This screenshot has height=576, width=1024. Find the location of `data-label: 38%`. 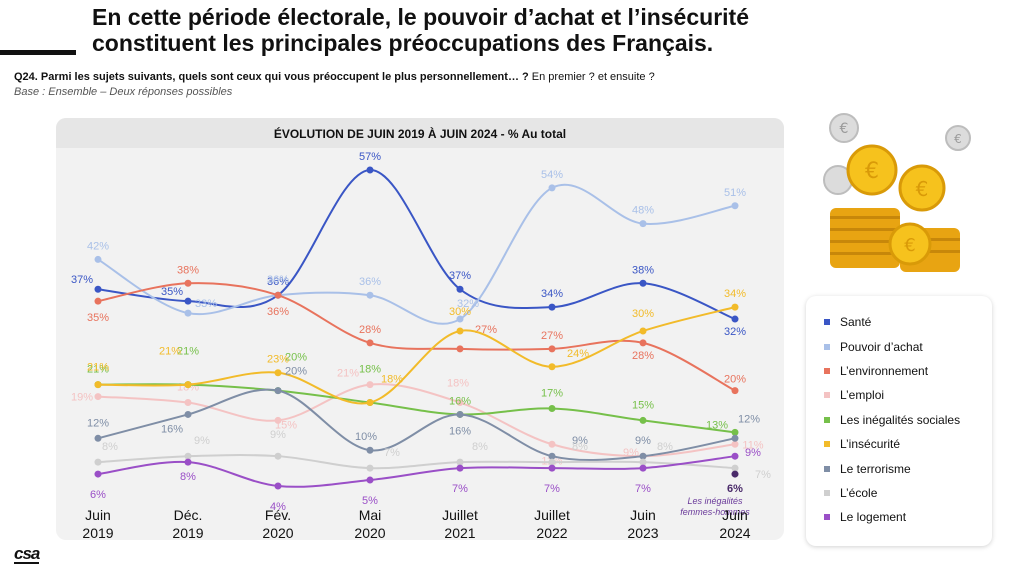

data-label: 38% is located at coordinates (188, 270).